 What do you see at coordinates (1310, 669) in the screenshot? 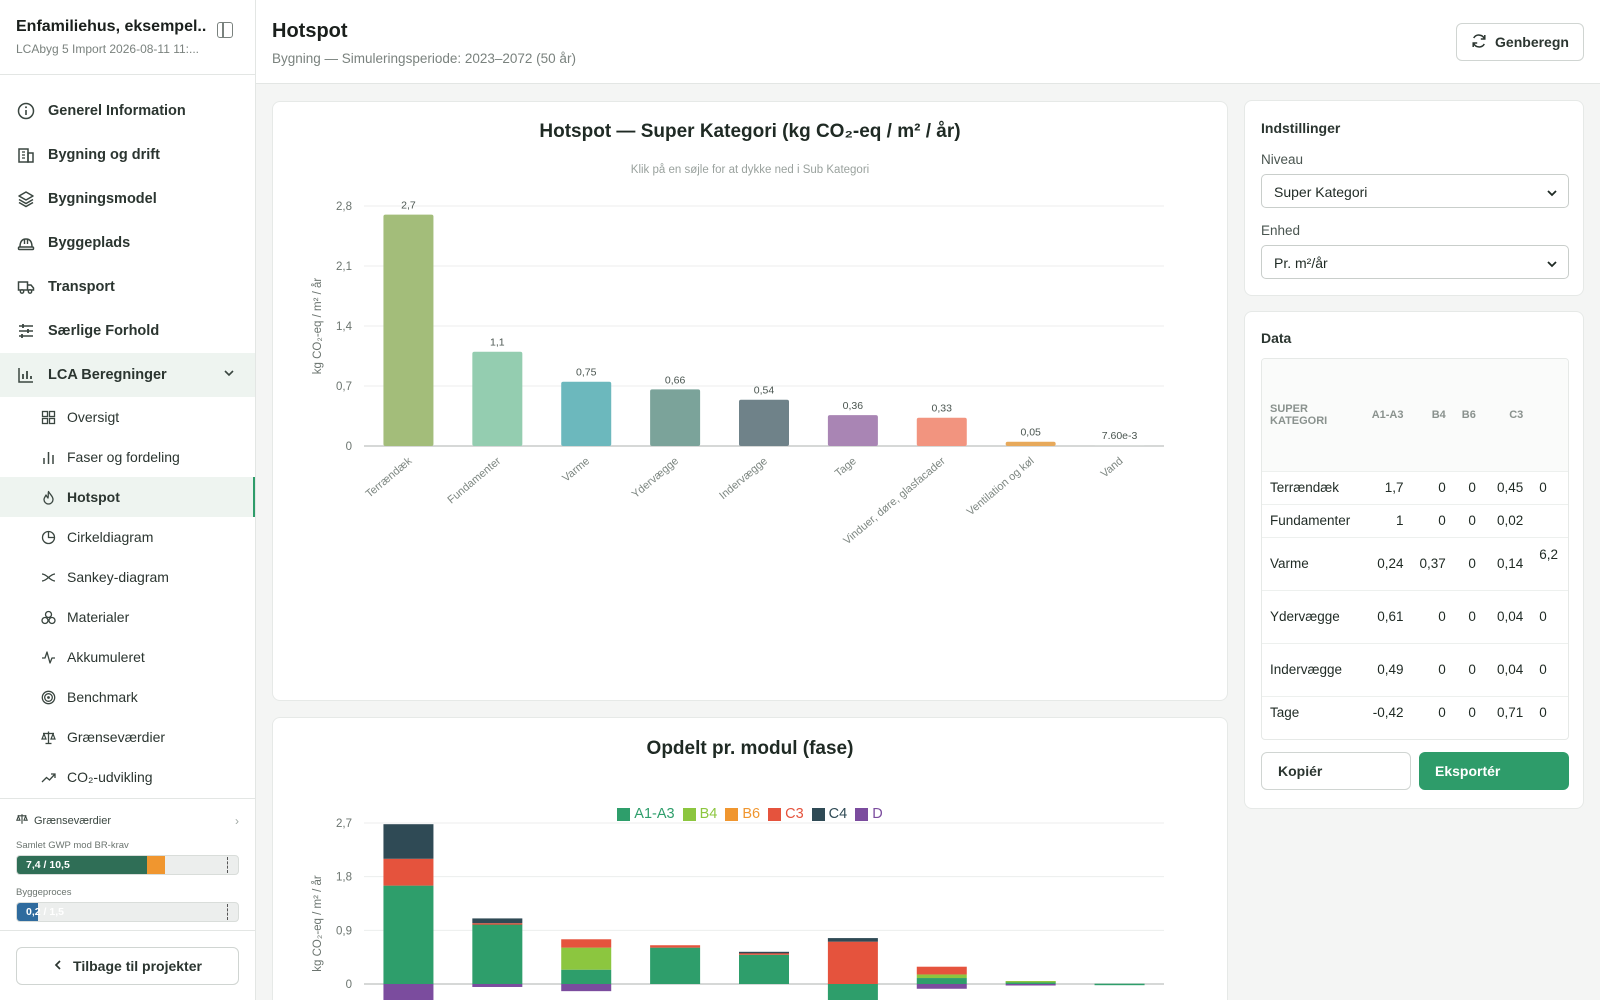
I see `table-cell: Indervægge` at bounding box center [1310, 669].